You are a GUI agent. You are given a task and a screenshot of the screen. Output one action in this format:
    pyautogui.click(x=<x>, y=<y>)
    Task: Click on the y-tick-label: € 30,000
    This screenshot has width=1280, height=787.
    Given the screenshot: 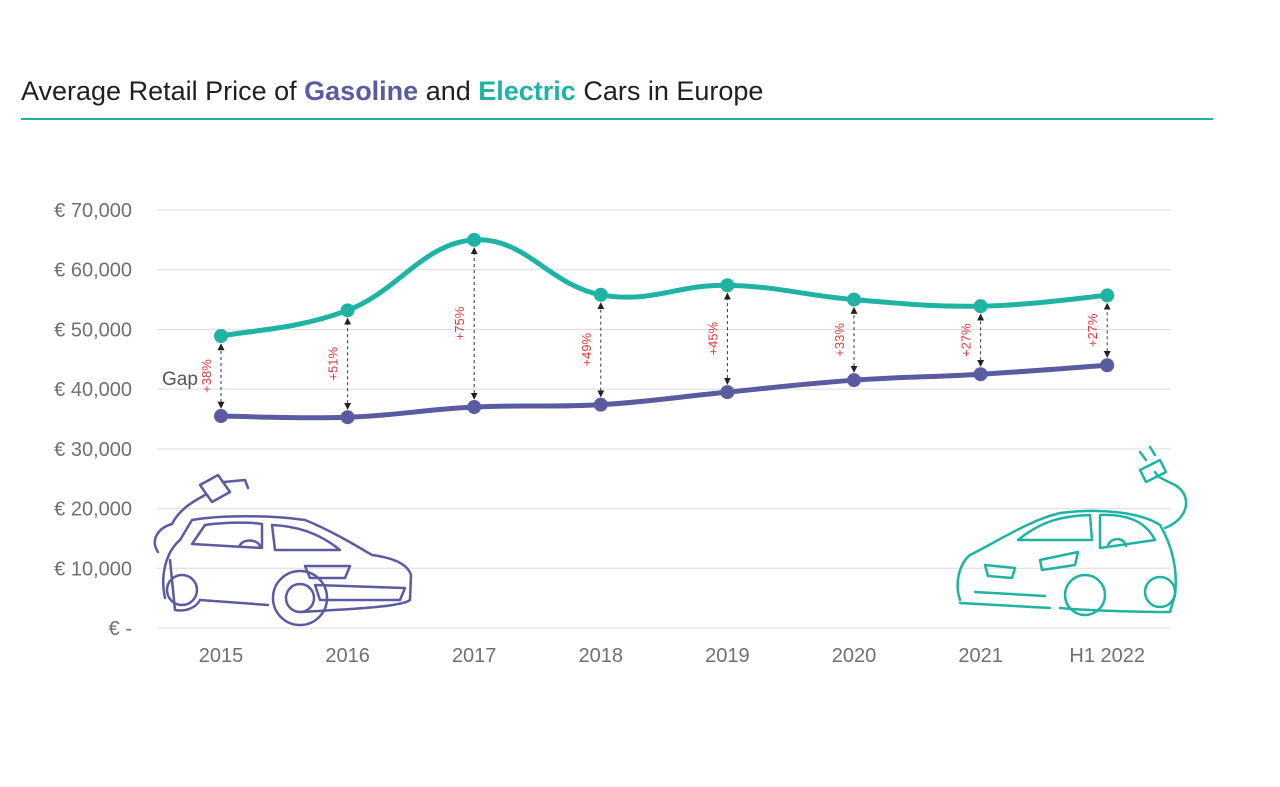 What is the action you would take?
    pyautogui.click(x=93, y=450)
    